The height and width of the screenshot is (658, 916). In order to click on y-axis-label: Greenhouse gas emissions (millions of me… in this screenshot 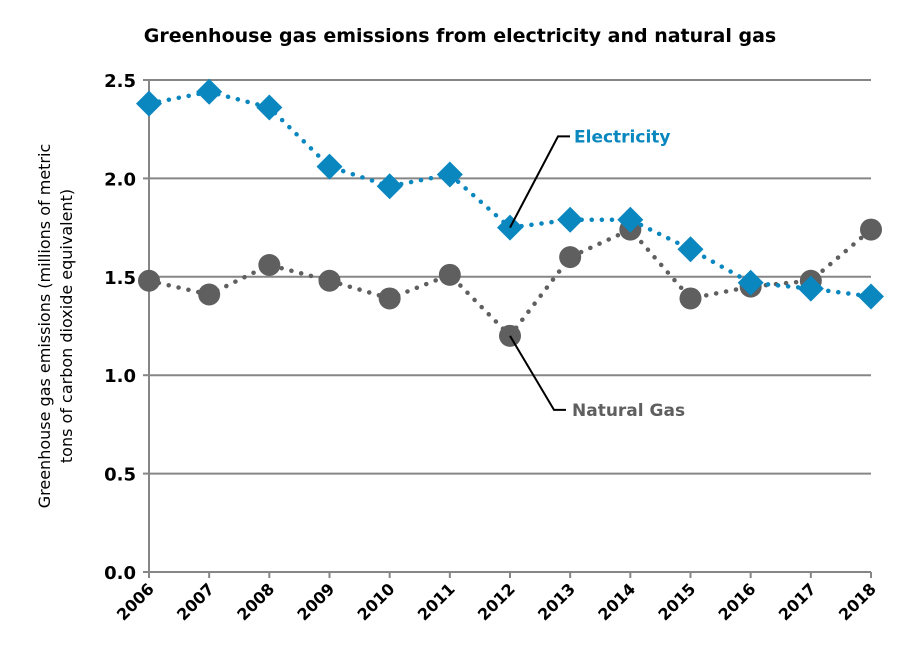, I will do `click(55, 326)`.